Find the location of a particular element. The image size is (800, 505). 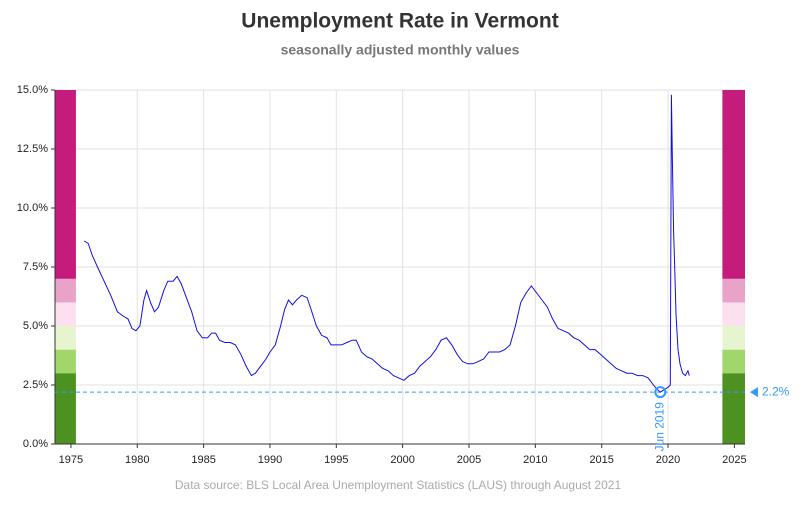

y-tick-label: 5.0% is located at coordinates (35, 326).